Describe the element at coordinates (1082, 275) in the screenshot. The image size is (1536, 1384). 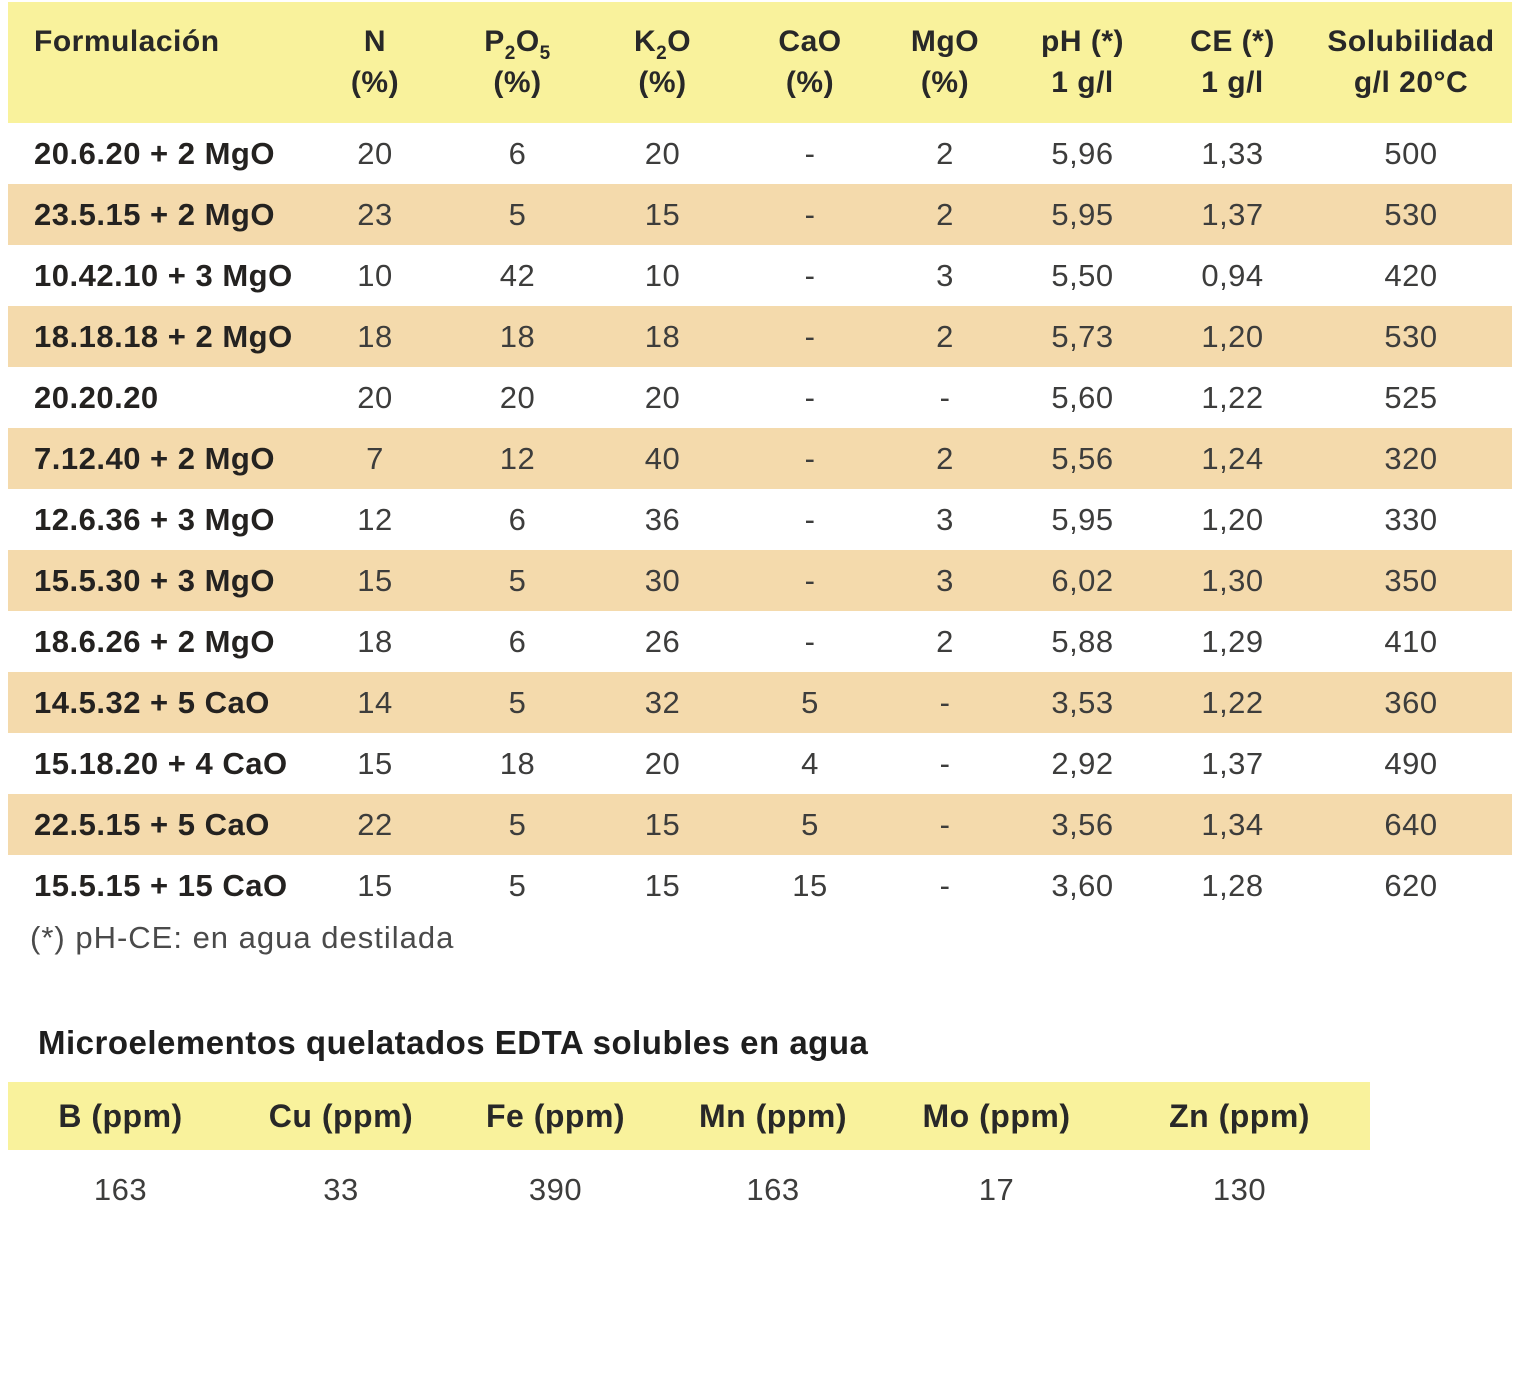
I see `value-cell: 5,50` at that location.